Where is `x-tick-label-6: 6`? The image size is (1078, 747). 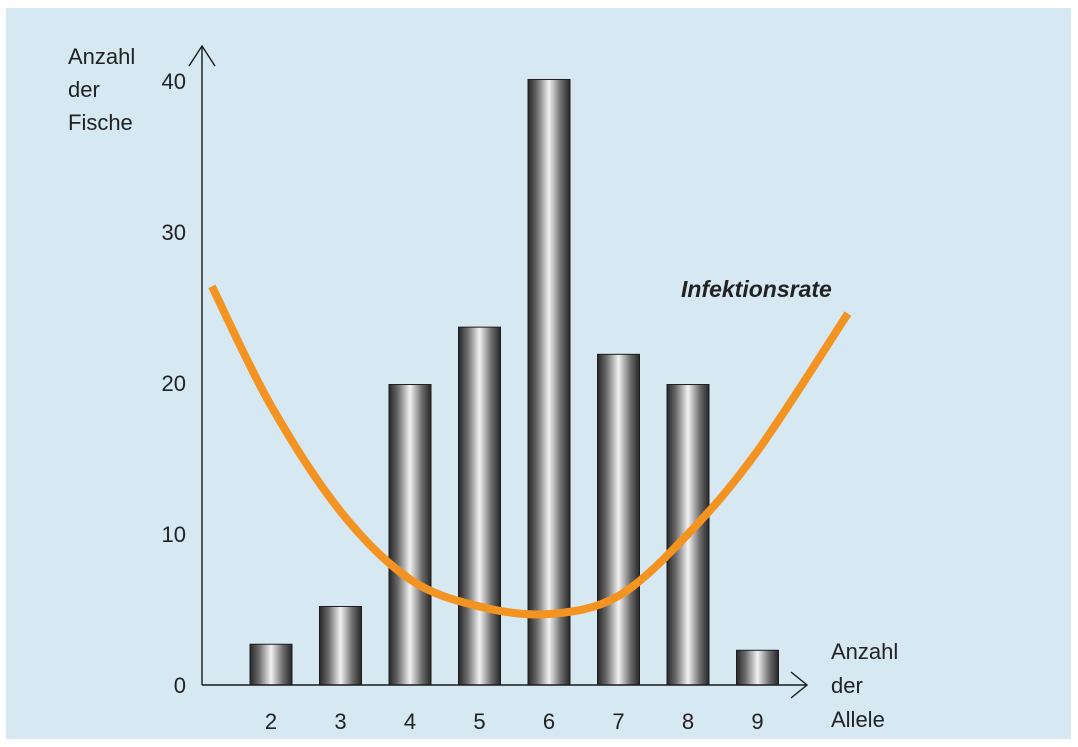 x-tick-label-6: 6 is located at coordinates (549, 721).